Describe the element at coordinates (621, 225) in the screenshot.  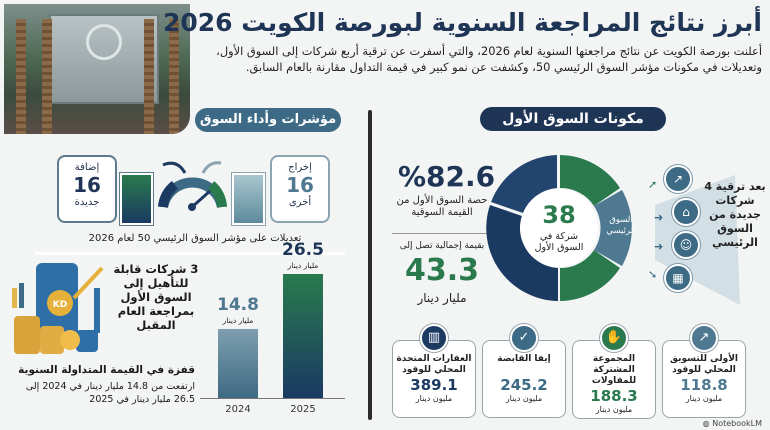
I see `main-market-label: السوق الرئيسي` at that location.